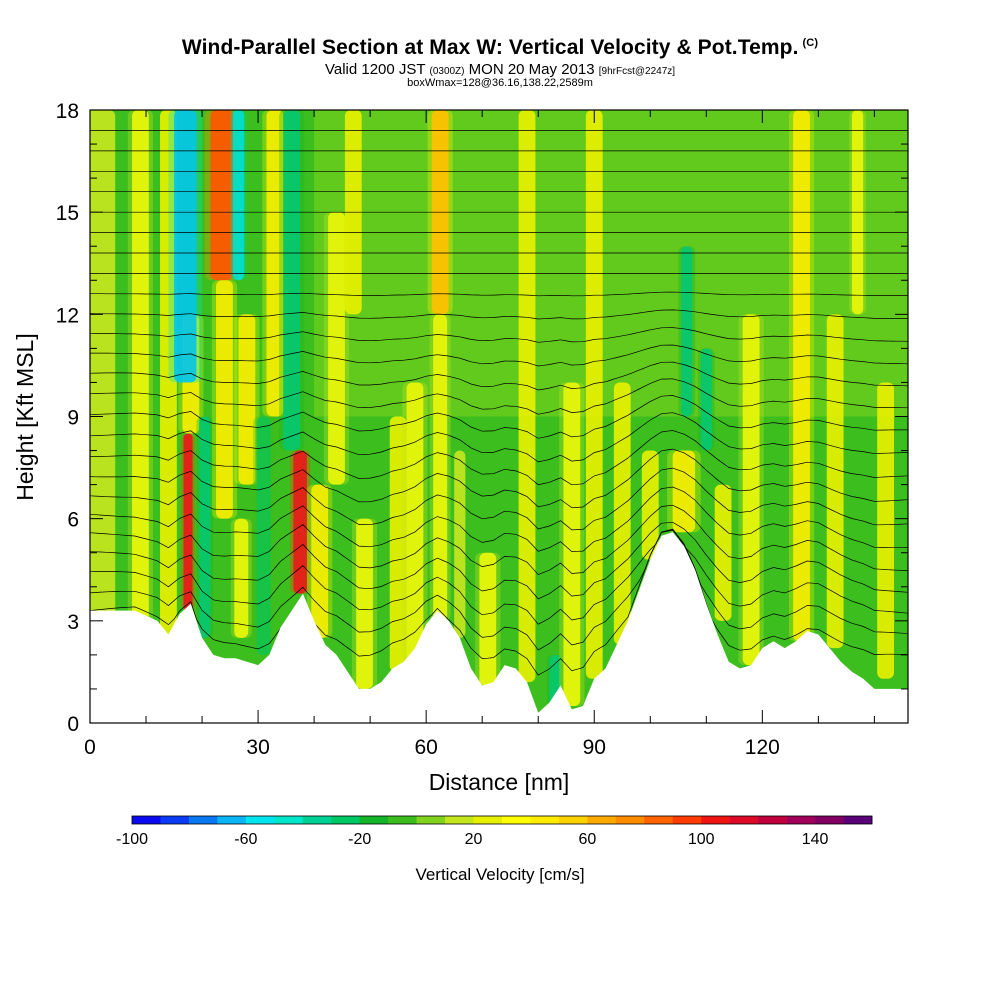 This screenshot has width=1000, height=1000. What do you see at coordinates (499, 874) in the screenshot?
I see `colorbar-title: Vertical Velocity [cm/s]` at bounding box center [499, 874].